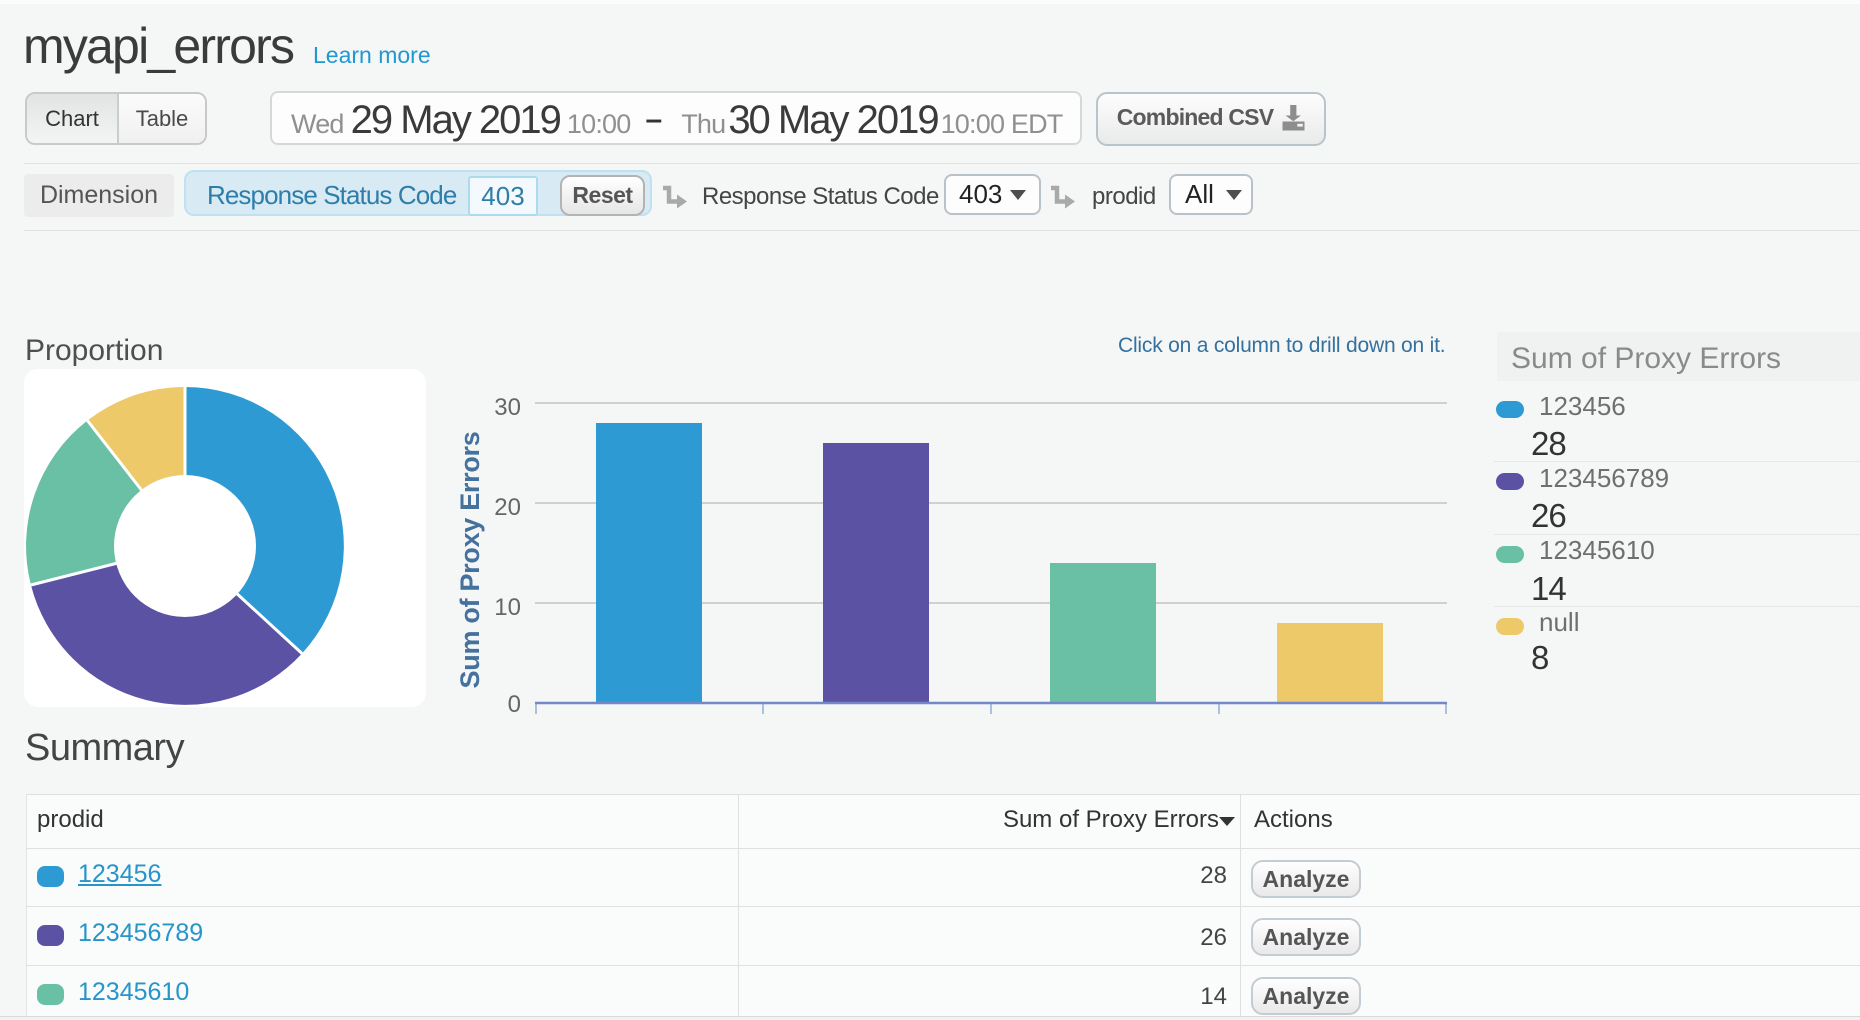 The image size is (1860, 1020). I want to click on svg-text: 0, so click(514, 704).